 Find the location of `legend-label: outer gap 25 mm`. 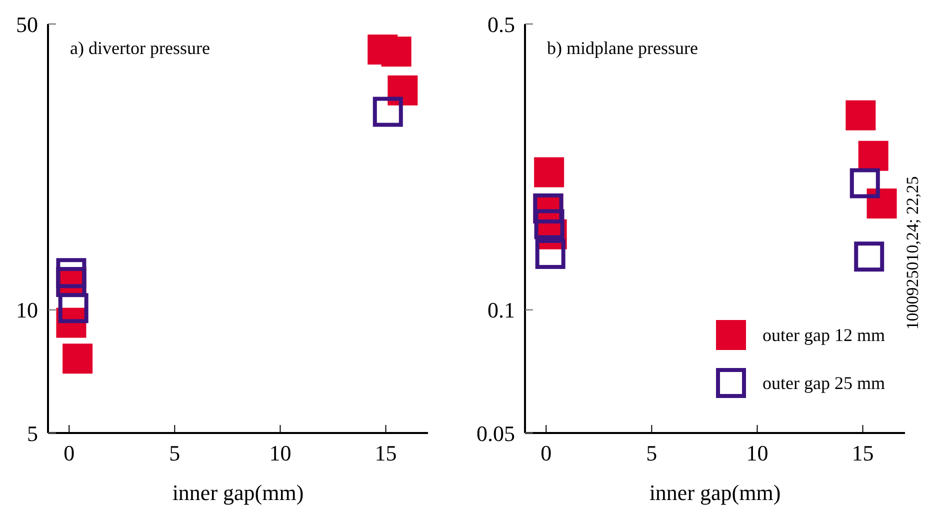

legend-label: outer gap 25 mm is located at coordinates (823, 383).